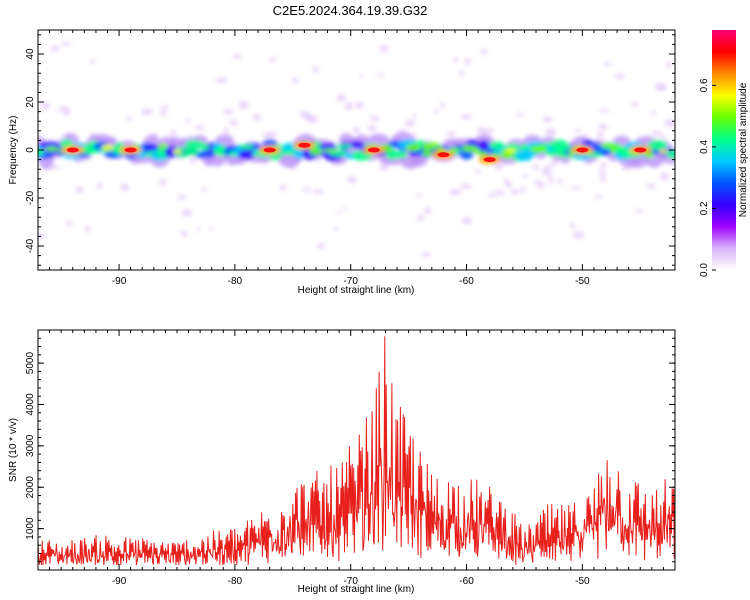 The width and height of the screenshot is (750, 600). I want to click on spectrogram-y-tick-label: 40, so click(30, 54).